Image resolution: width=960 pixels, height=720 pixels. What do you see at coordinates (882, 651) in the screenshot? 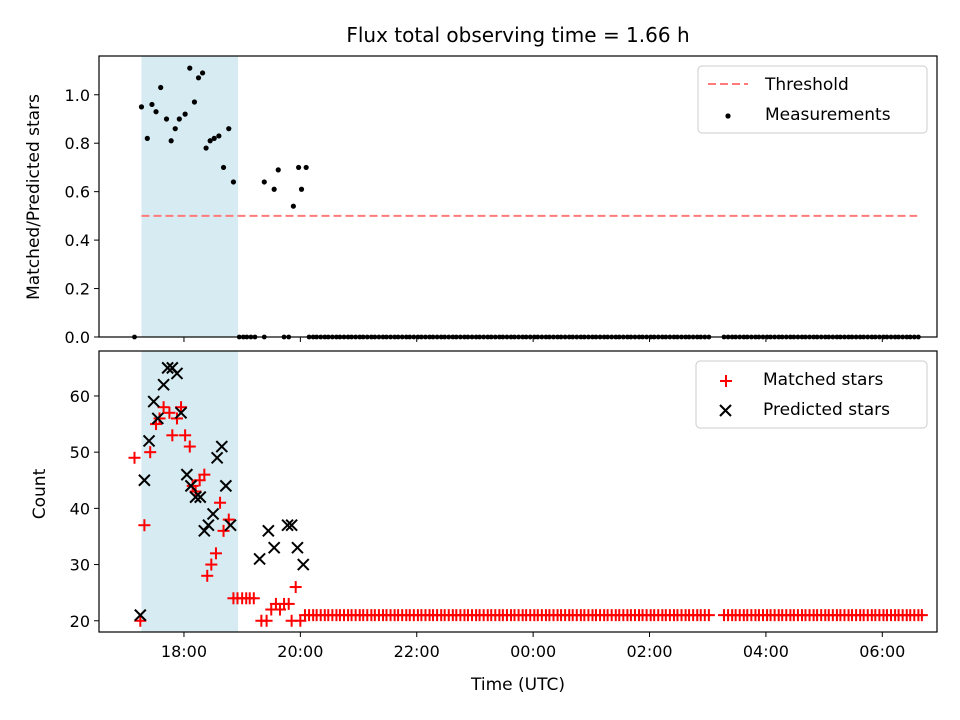
I see `x-tick-label: 06:00` at bounding box center [882, 651].